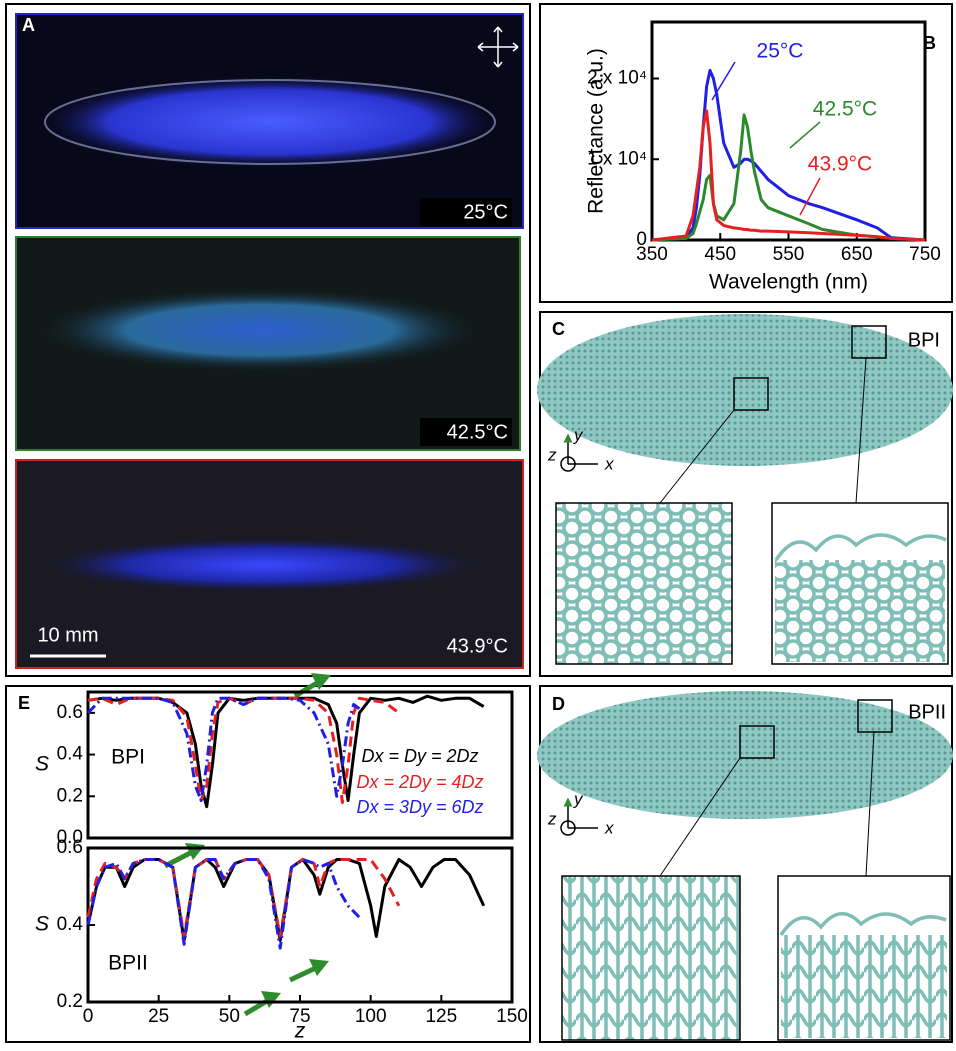  I want to click on phase-label: BPI, so click(924, 340).